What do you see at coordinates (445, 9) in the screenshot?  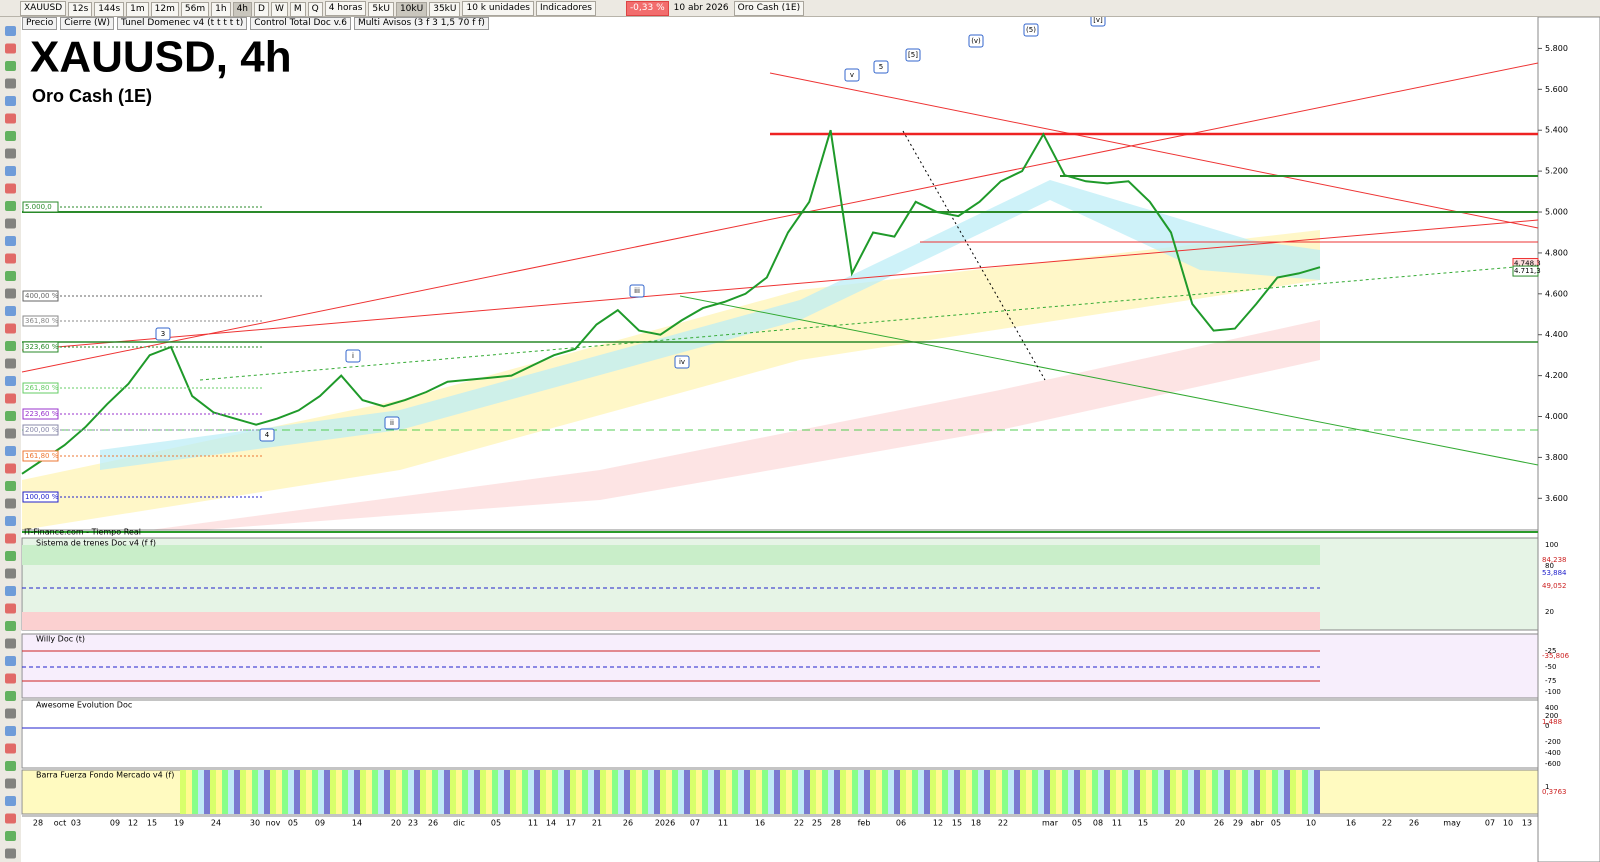 I see `unit-button: 35kU` at bounding box center [445, 9].